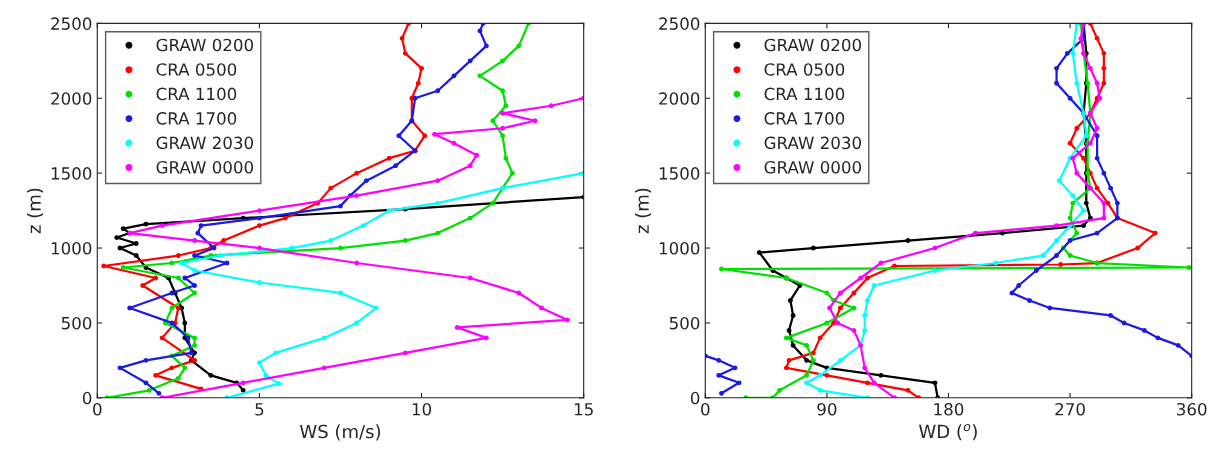  I want to click on x-tick-label: 10, so click(422, 409).